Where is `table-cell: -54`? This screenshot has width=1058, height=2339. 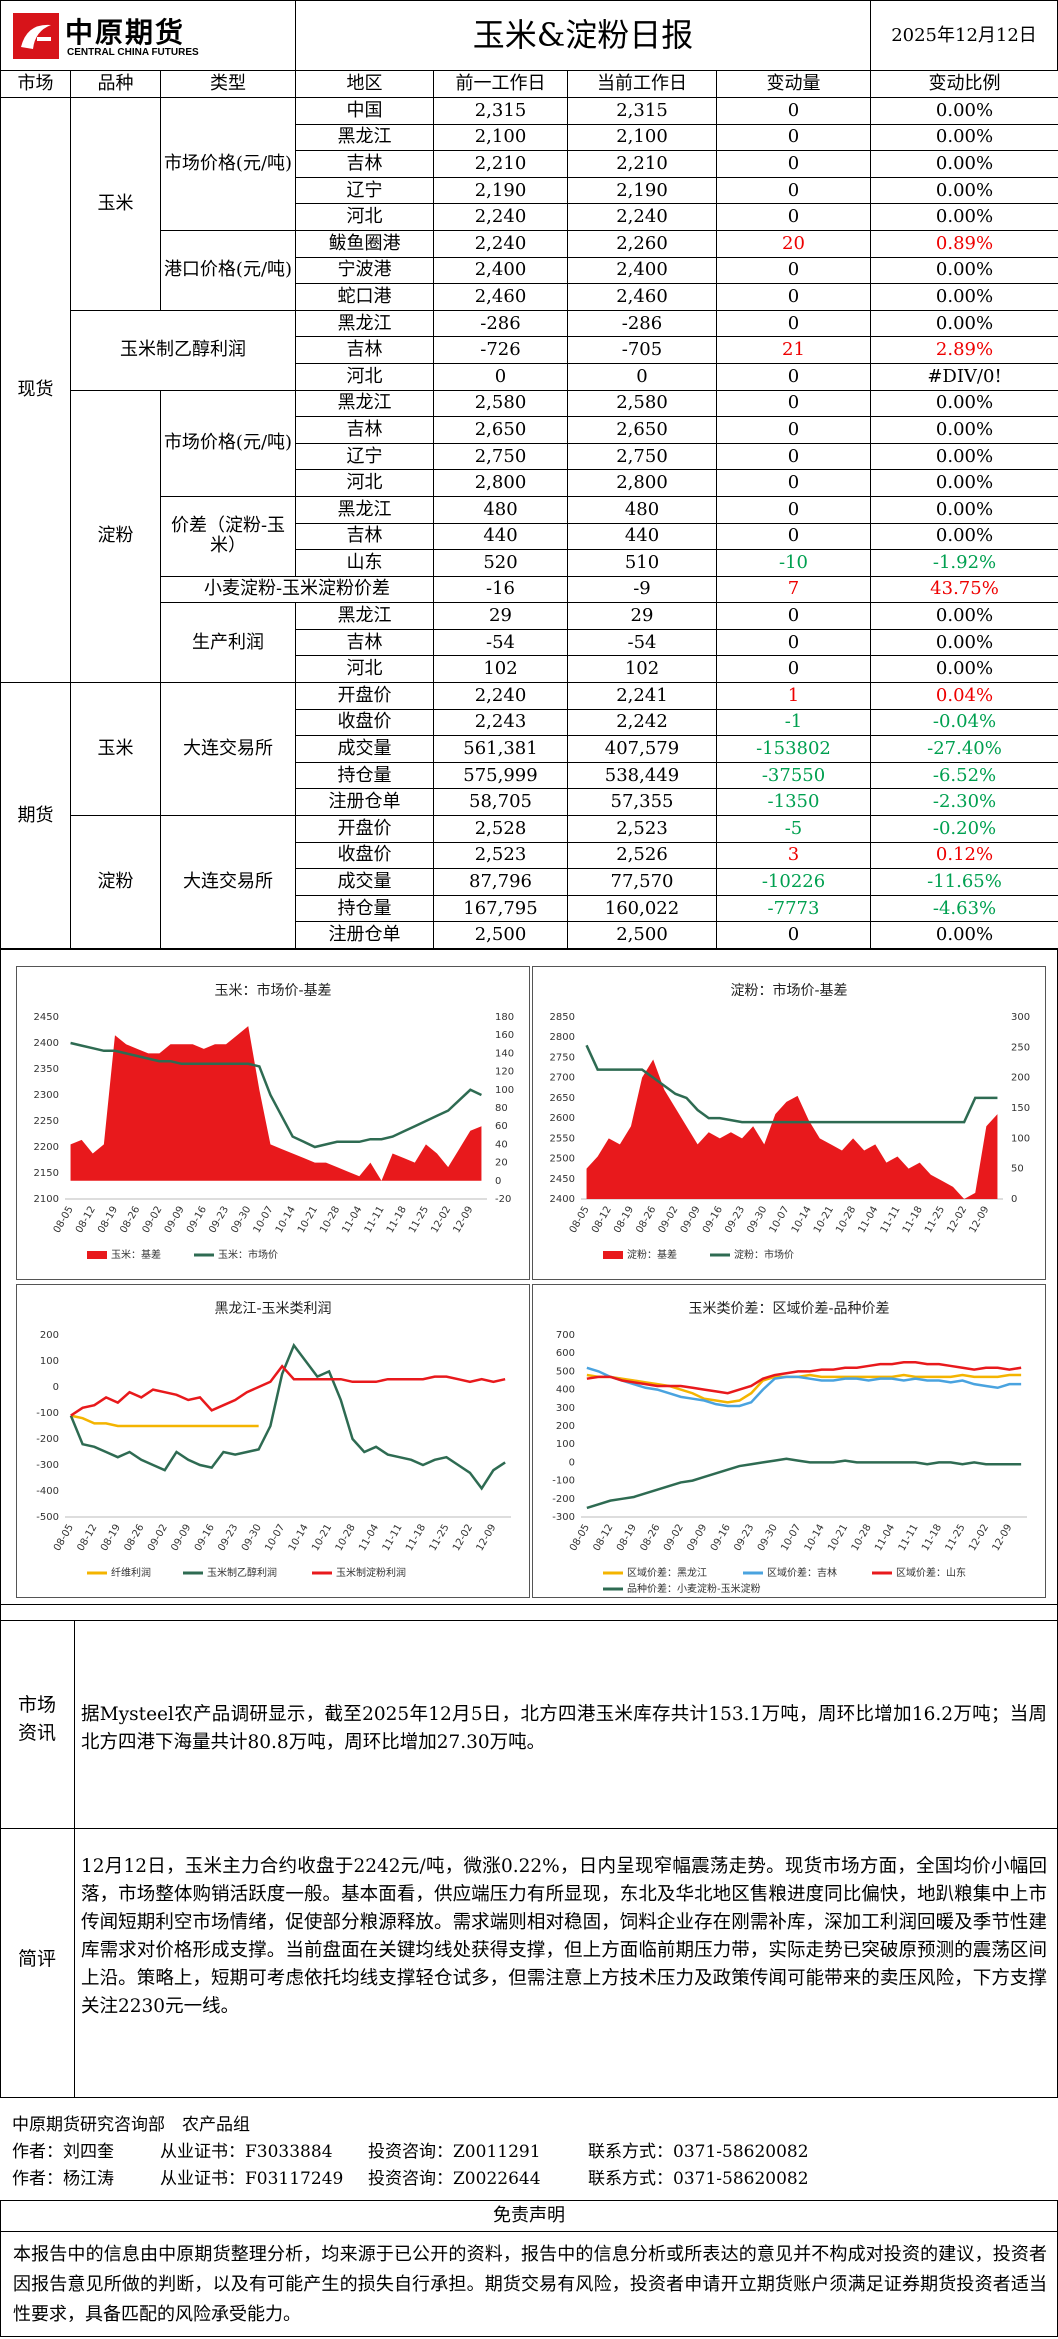
table-cell: -54 is located at coordinates (642, 642).